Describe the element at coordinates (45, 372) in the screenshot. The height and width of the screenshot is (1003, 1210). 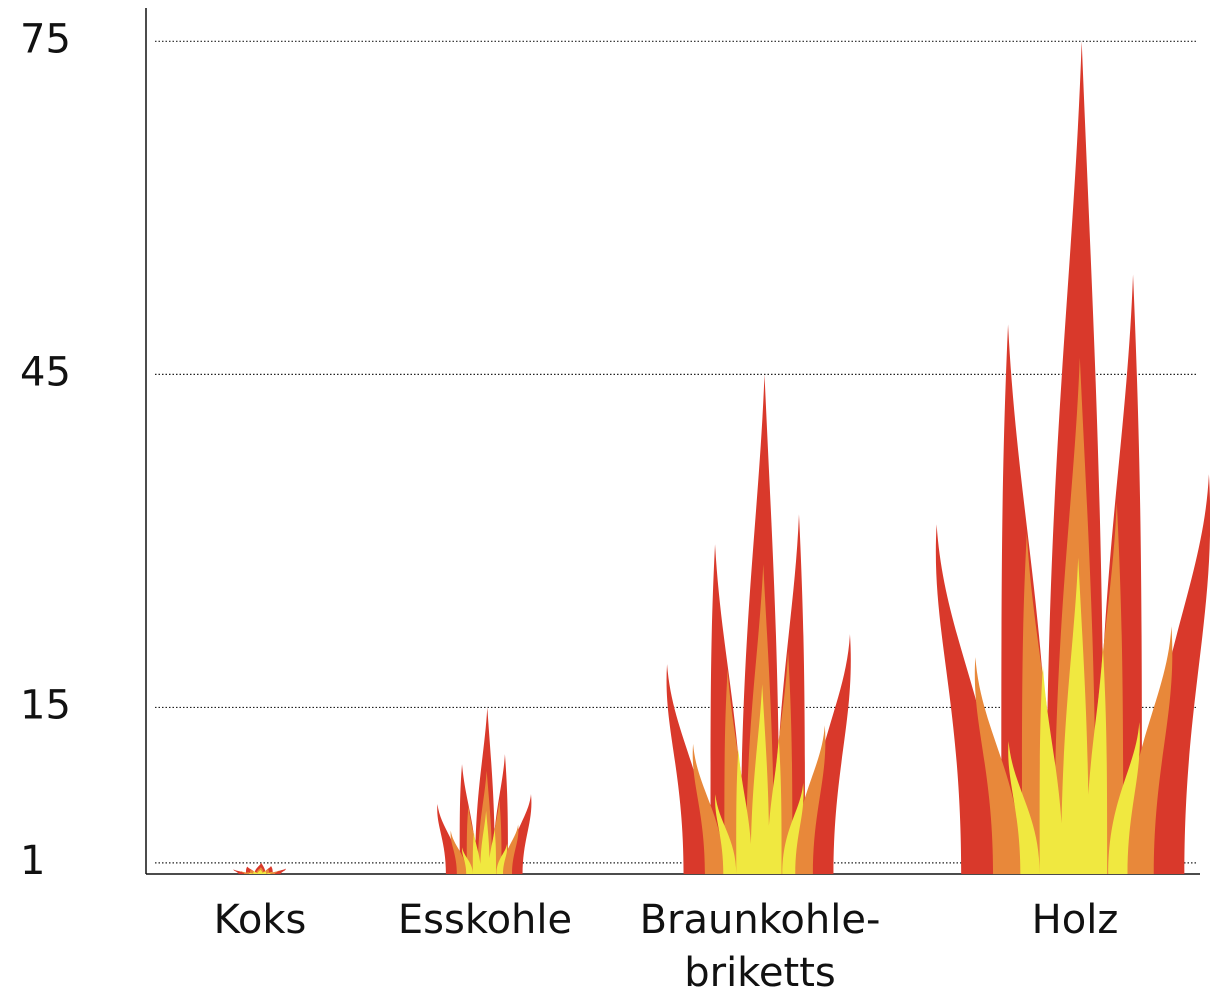
I see `y-tick-label: 45` at that location.